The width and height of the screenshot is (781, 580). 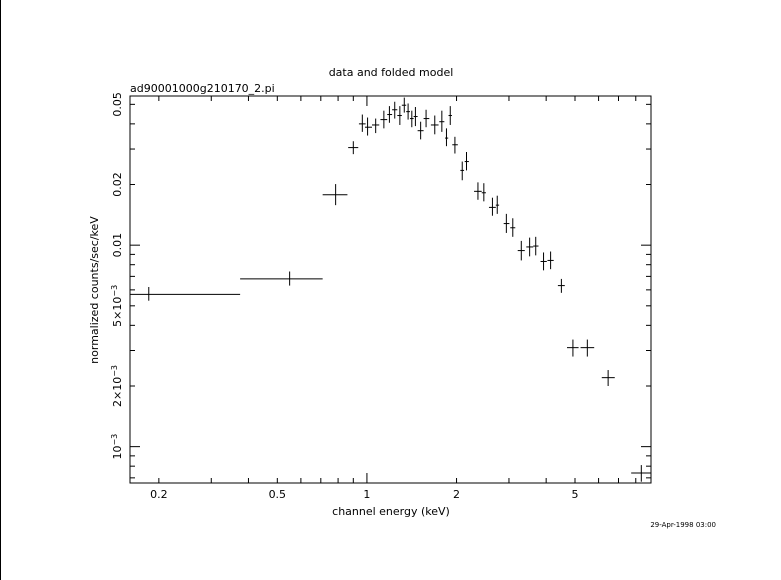 What do you see at coordinates (683, 525) in the screenshot?
I see `timestamp: 29-Apr-1998 03:00` at bounding box center [683, 525].